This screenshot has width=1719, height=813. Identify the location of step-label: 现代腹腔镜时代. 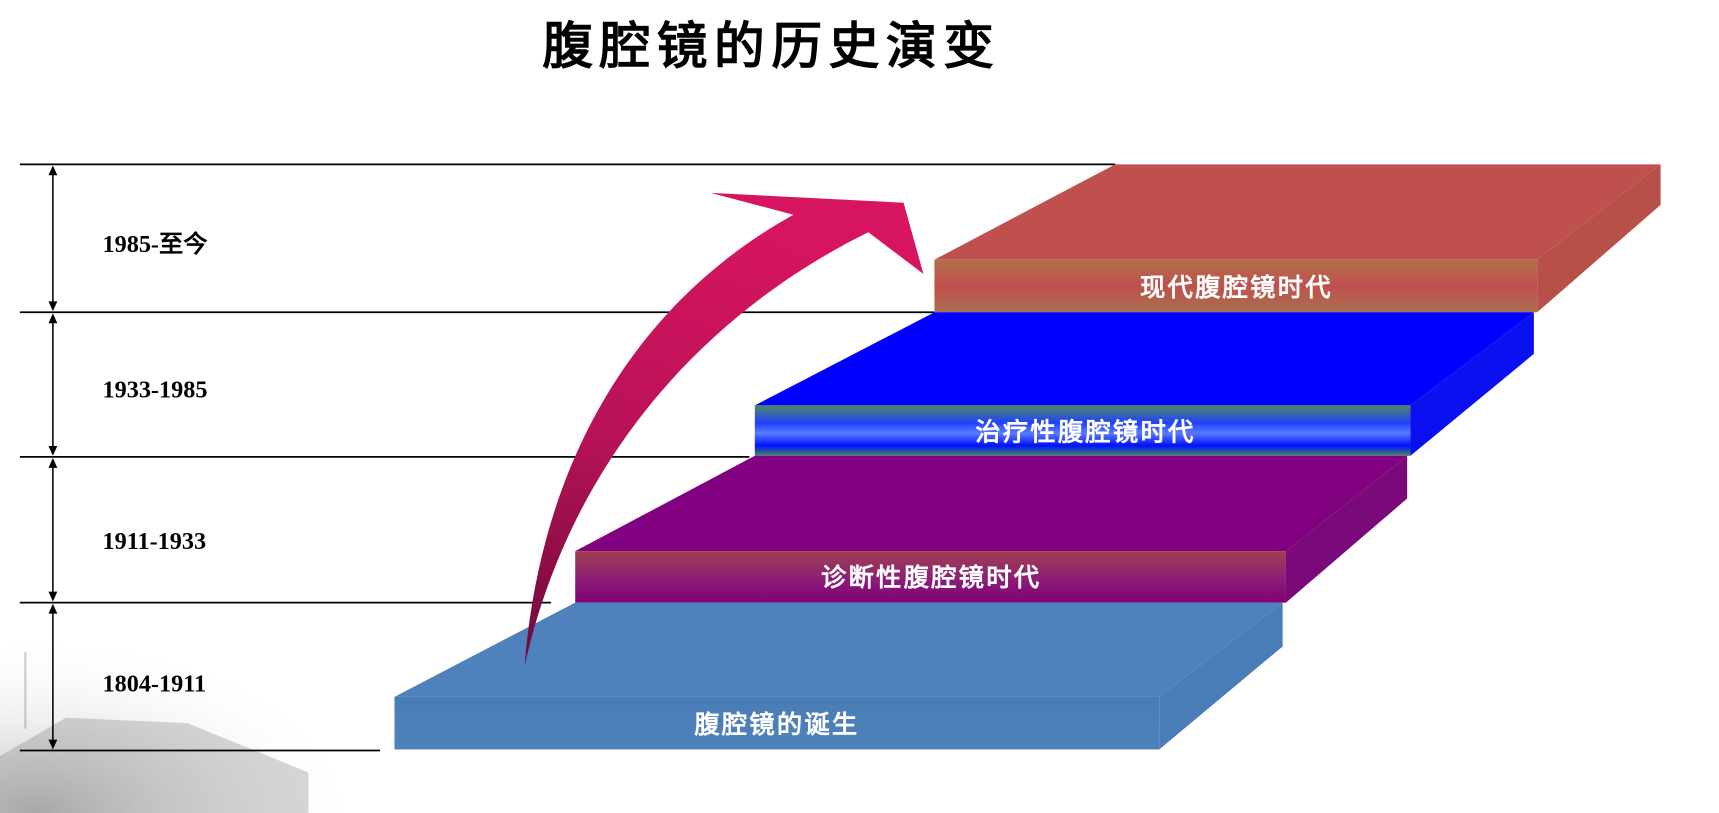
(1236, 287).